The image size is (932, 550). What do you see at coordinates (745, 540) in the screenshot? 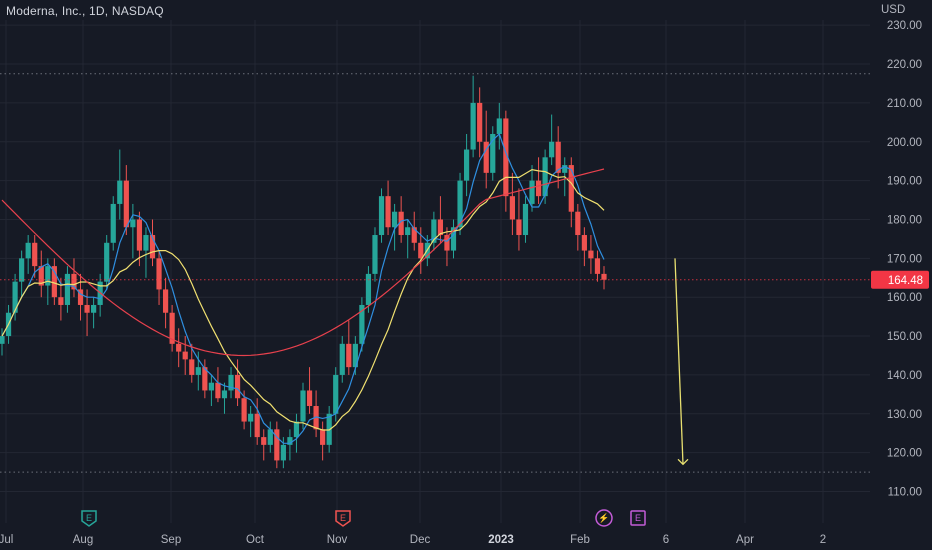
I see `x-tick-label: Apr` at bounding box center [745, 540].